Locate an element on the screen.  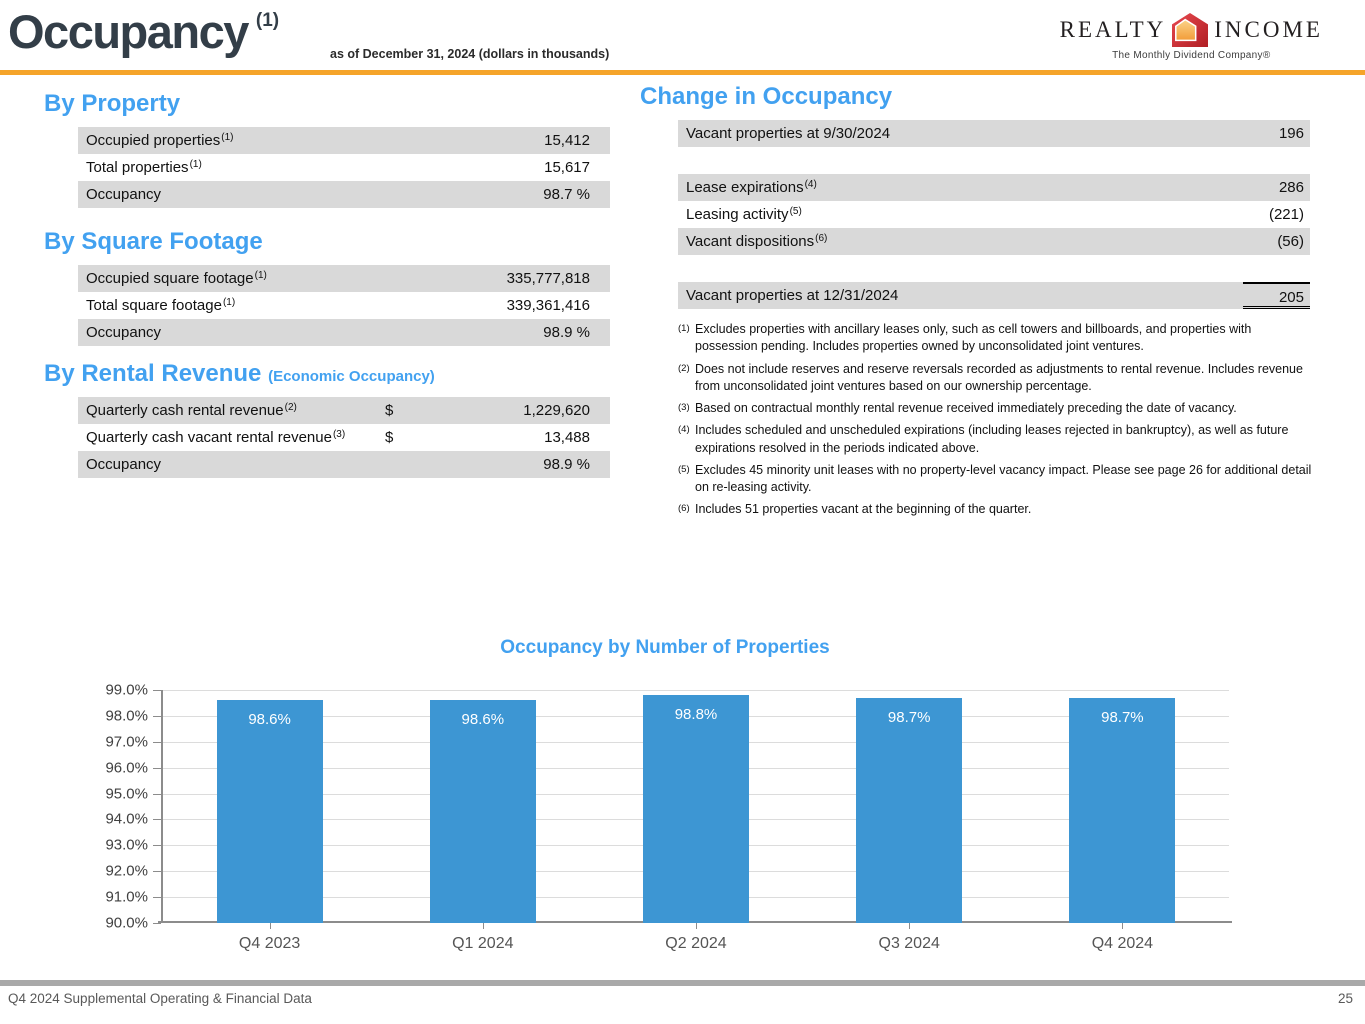
row-label-text: Total properties is located at coordinates (137, 167).